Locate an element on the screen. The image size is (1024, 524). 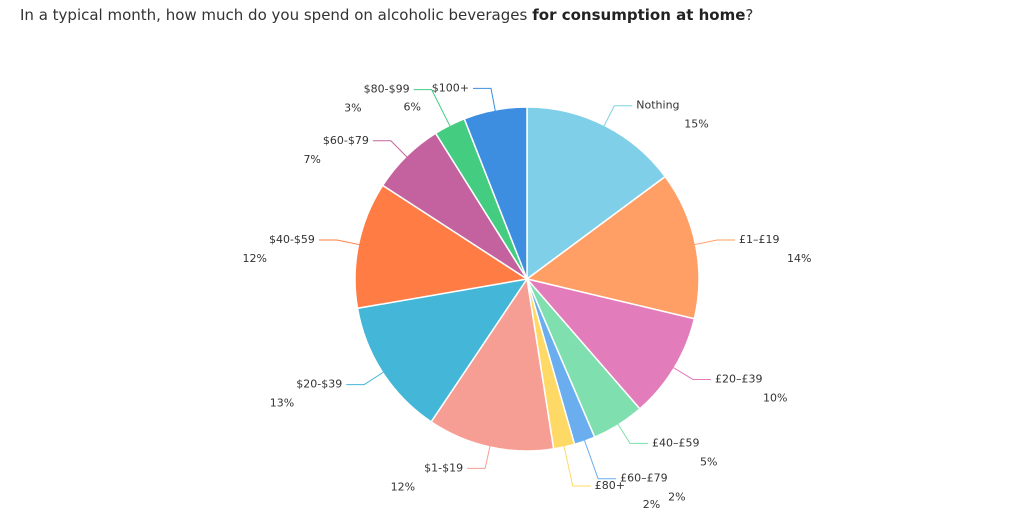
slice-label: Nothing is located at coordinates (657, 105).